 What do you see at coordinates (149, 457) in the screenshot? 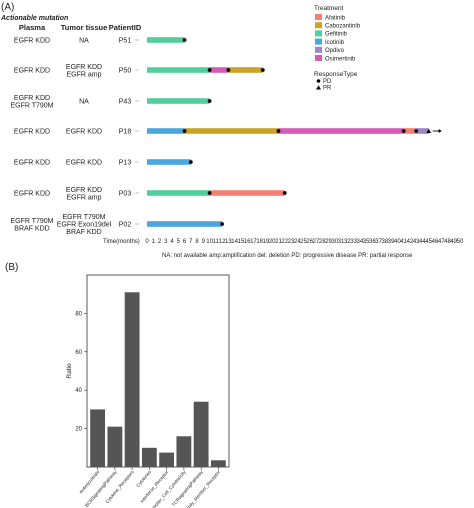
I see `bar-cytokines` at bounding box center [149, 457].